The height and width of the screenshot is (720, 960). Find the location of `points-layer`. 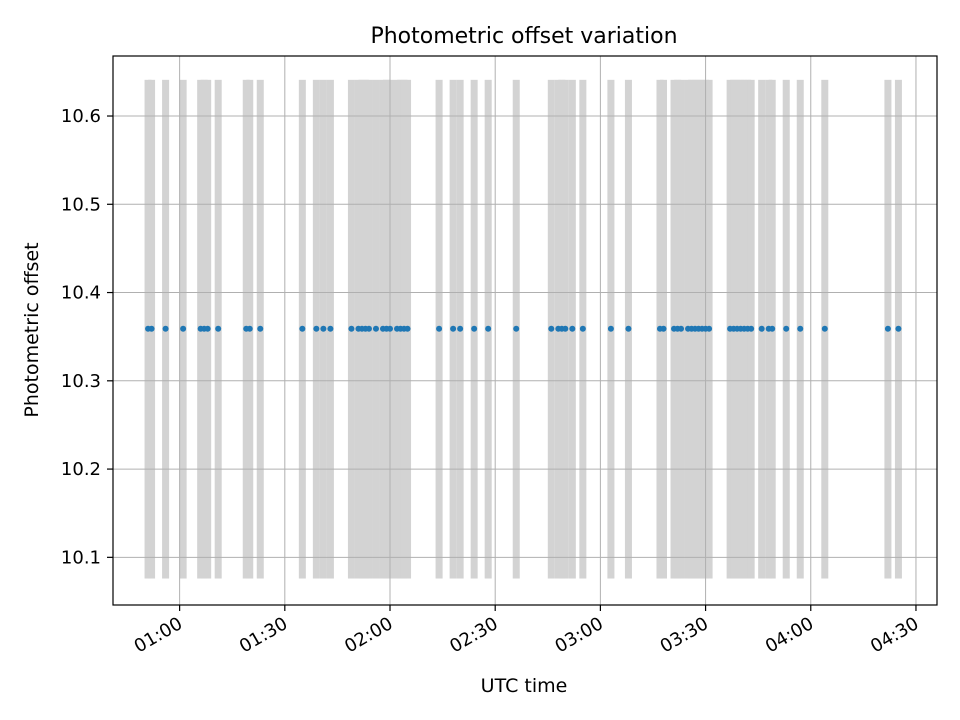

points-layer is located at coordinates (523, 328).